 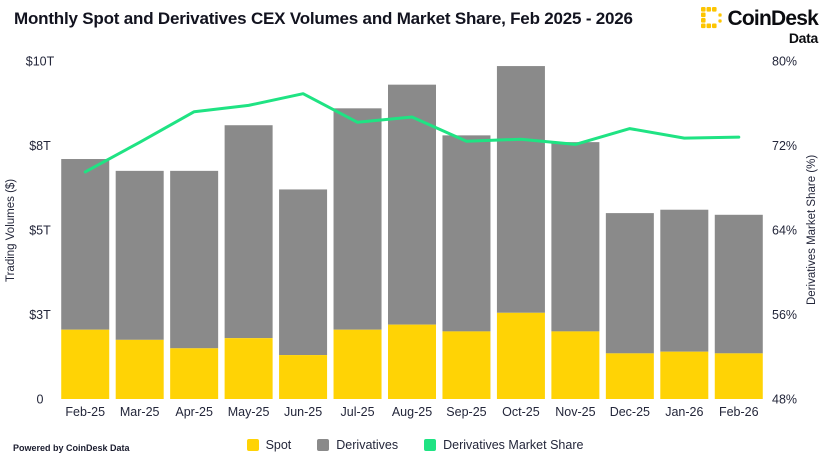 What do you see at coordinates (803, 38) in the screenshot?
I see `coindesk-logo-data-text: Data` at bounding box center [803, 38].